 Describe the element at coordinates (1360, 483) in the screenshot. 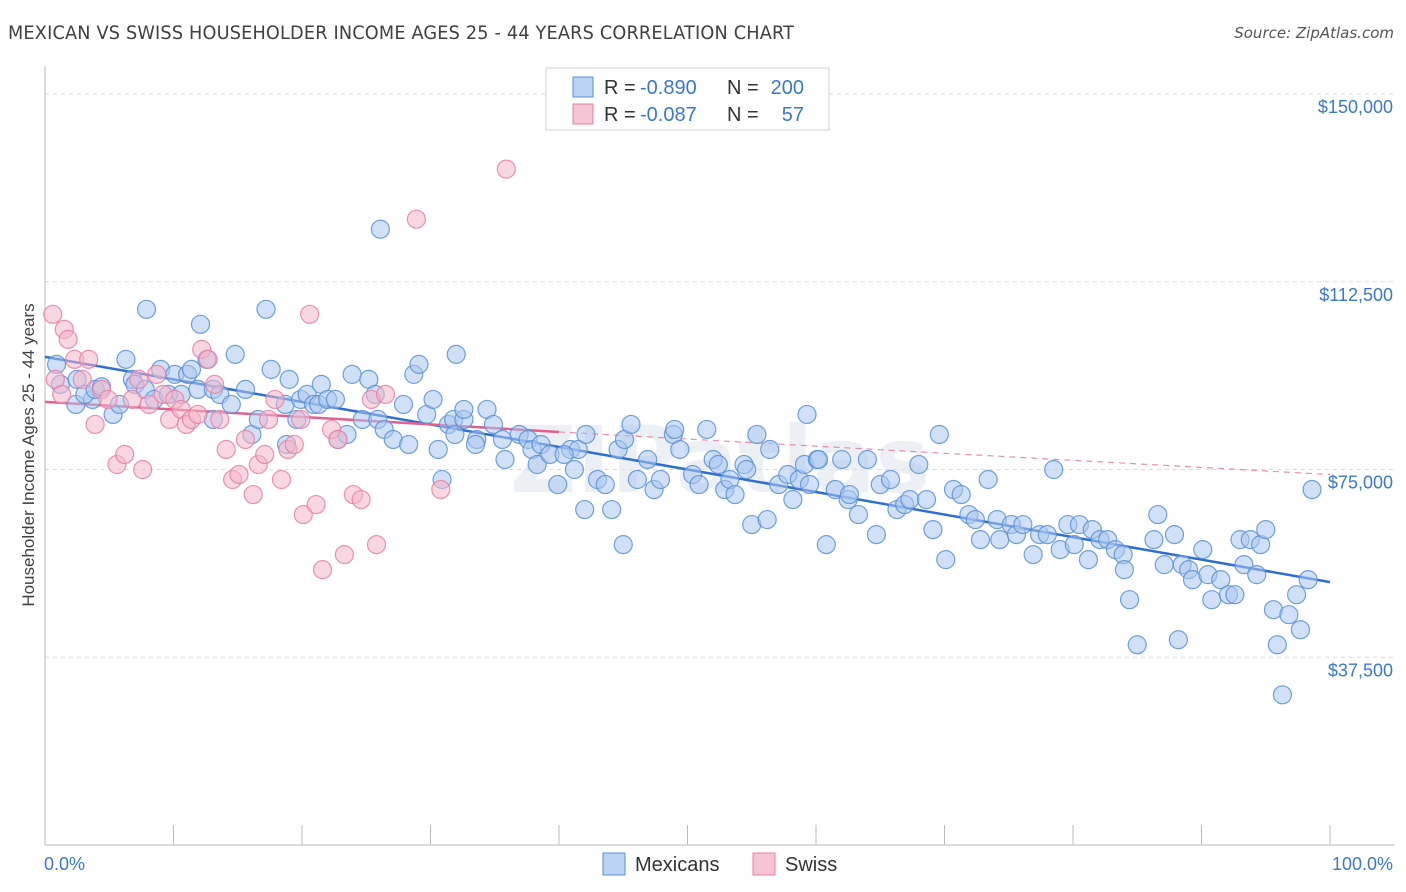

I see `y-tick-label: $75,000` at that location.